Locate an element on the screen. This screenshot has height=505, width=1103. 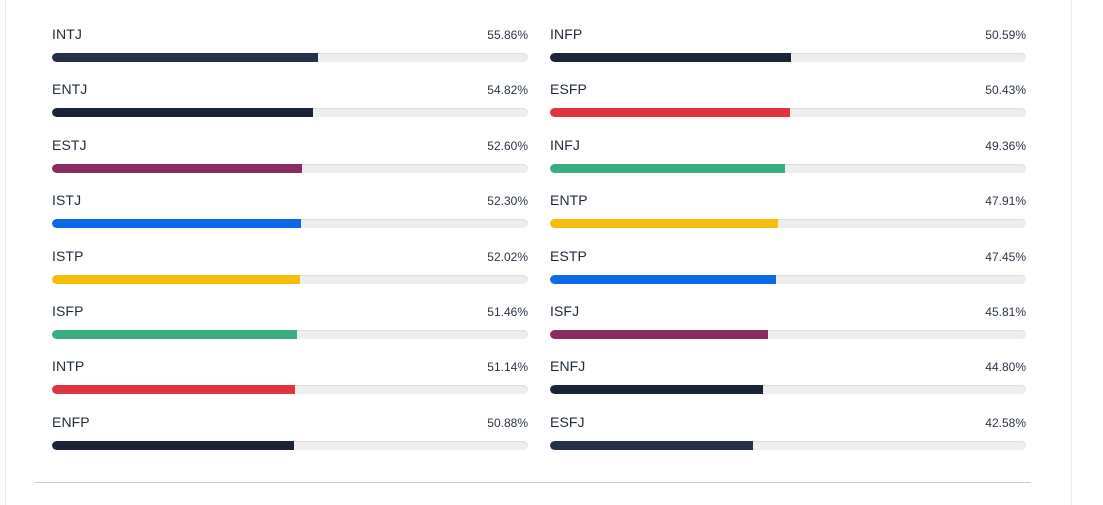
type-label: ESFP is located at coordinates (568, 89).